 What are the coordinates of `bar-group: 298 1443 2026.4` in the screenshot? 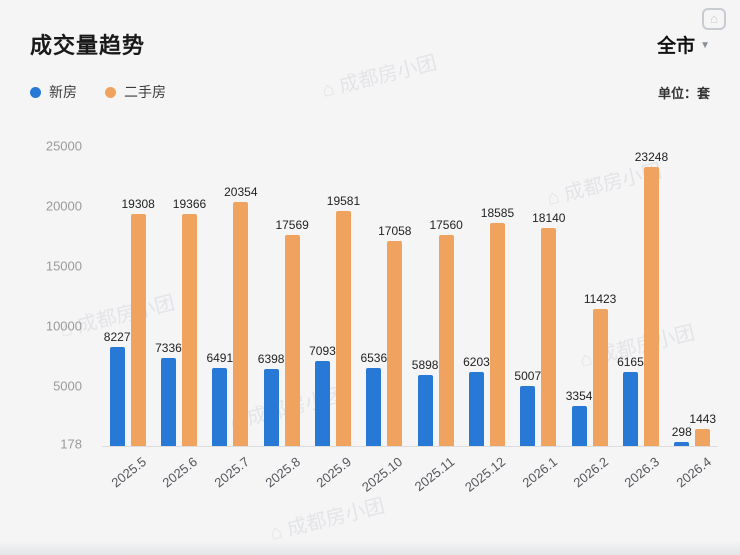 It's located at (692, 309).